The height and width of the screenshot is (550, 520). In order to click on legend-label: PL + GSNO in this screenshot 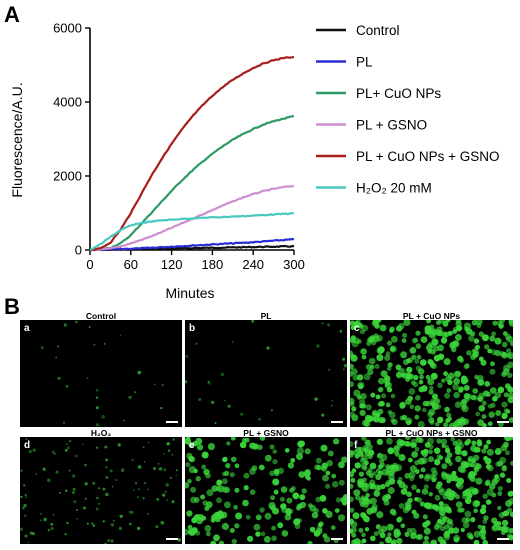, I will do `click(391, 125)`.